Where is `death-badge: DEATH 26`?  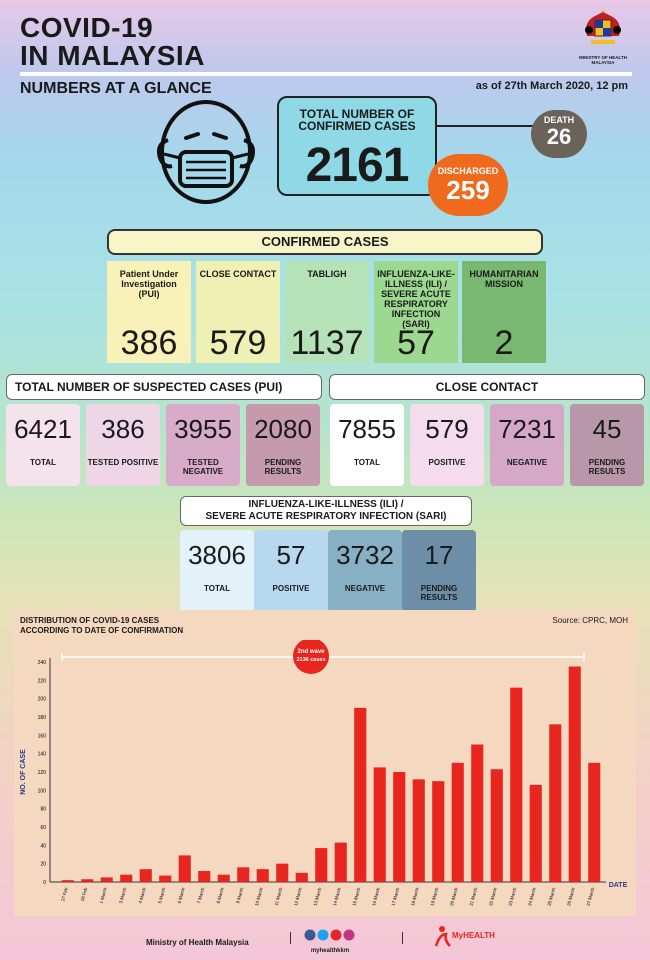
death-badge: DEATH 26 is located at coordinates (559, 134).